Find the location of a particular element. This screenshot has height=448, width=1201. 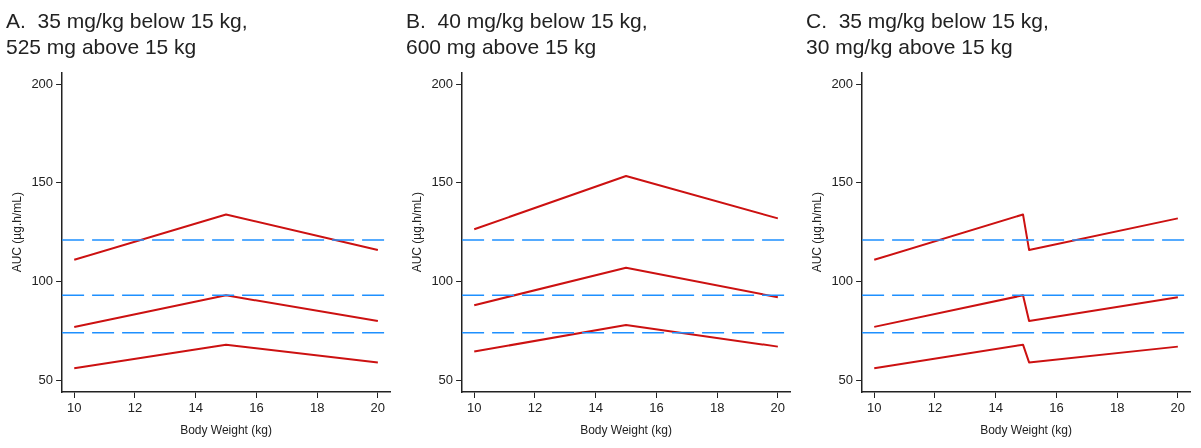

chart-title: C. 35 mg/kg below 15 kg, 30 mg/kg above 15 kg is located at coordinates (927, 33).